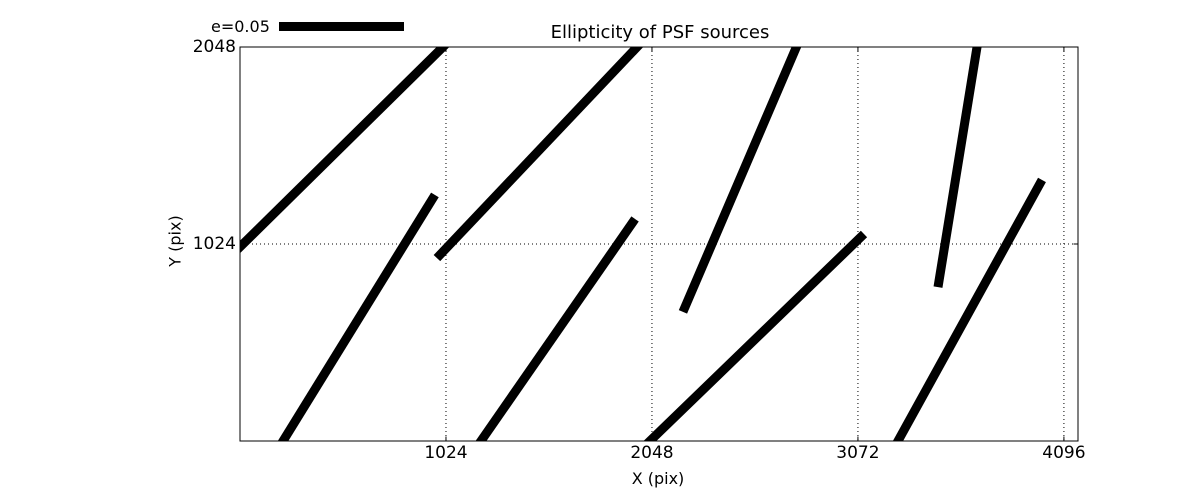 The width and height of the screenshot is (1200, 490). What do you see at coordinates (858, 453) in the screenshot?
I see `x-tick-label-3072: 3072` at bounding box center [858, 453].